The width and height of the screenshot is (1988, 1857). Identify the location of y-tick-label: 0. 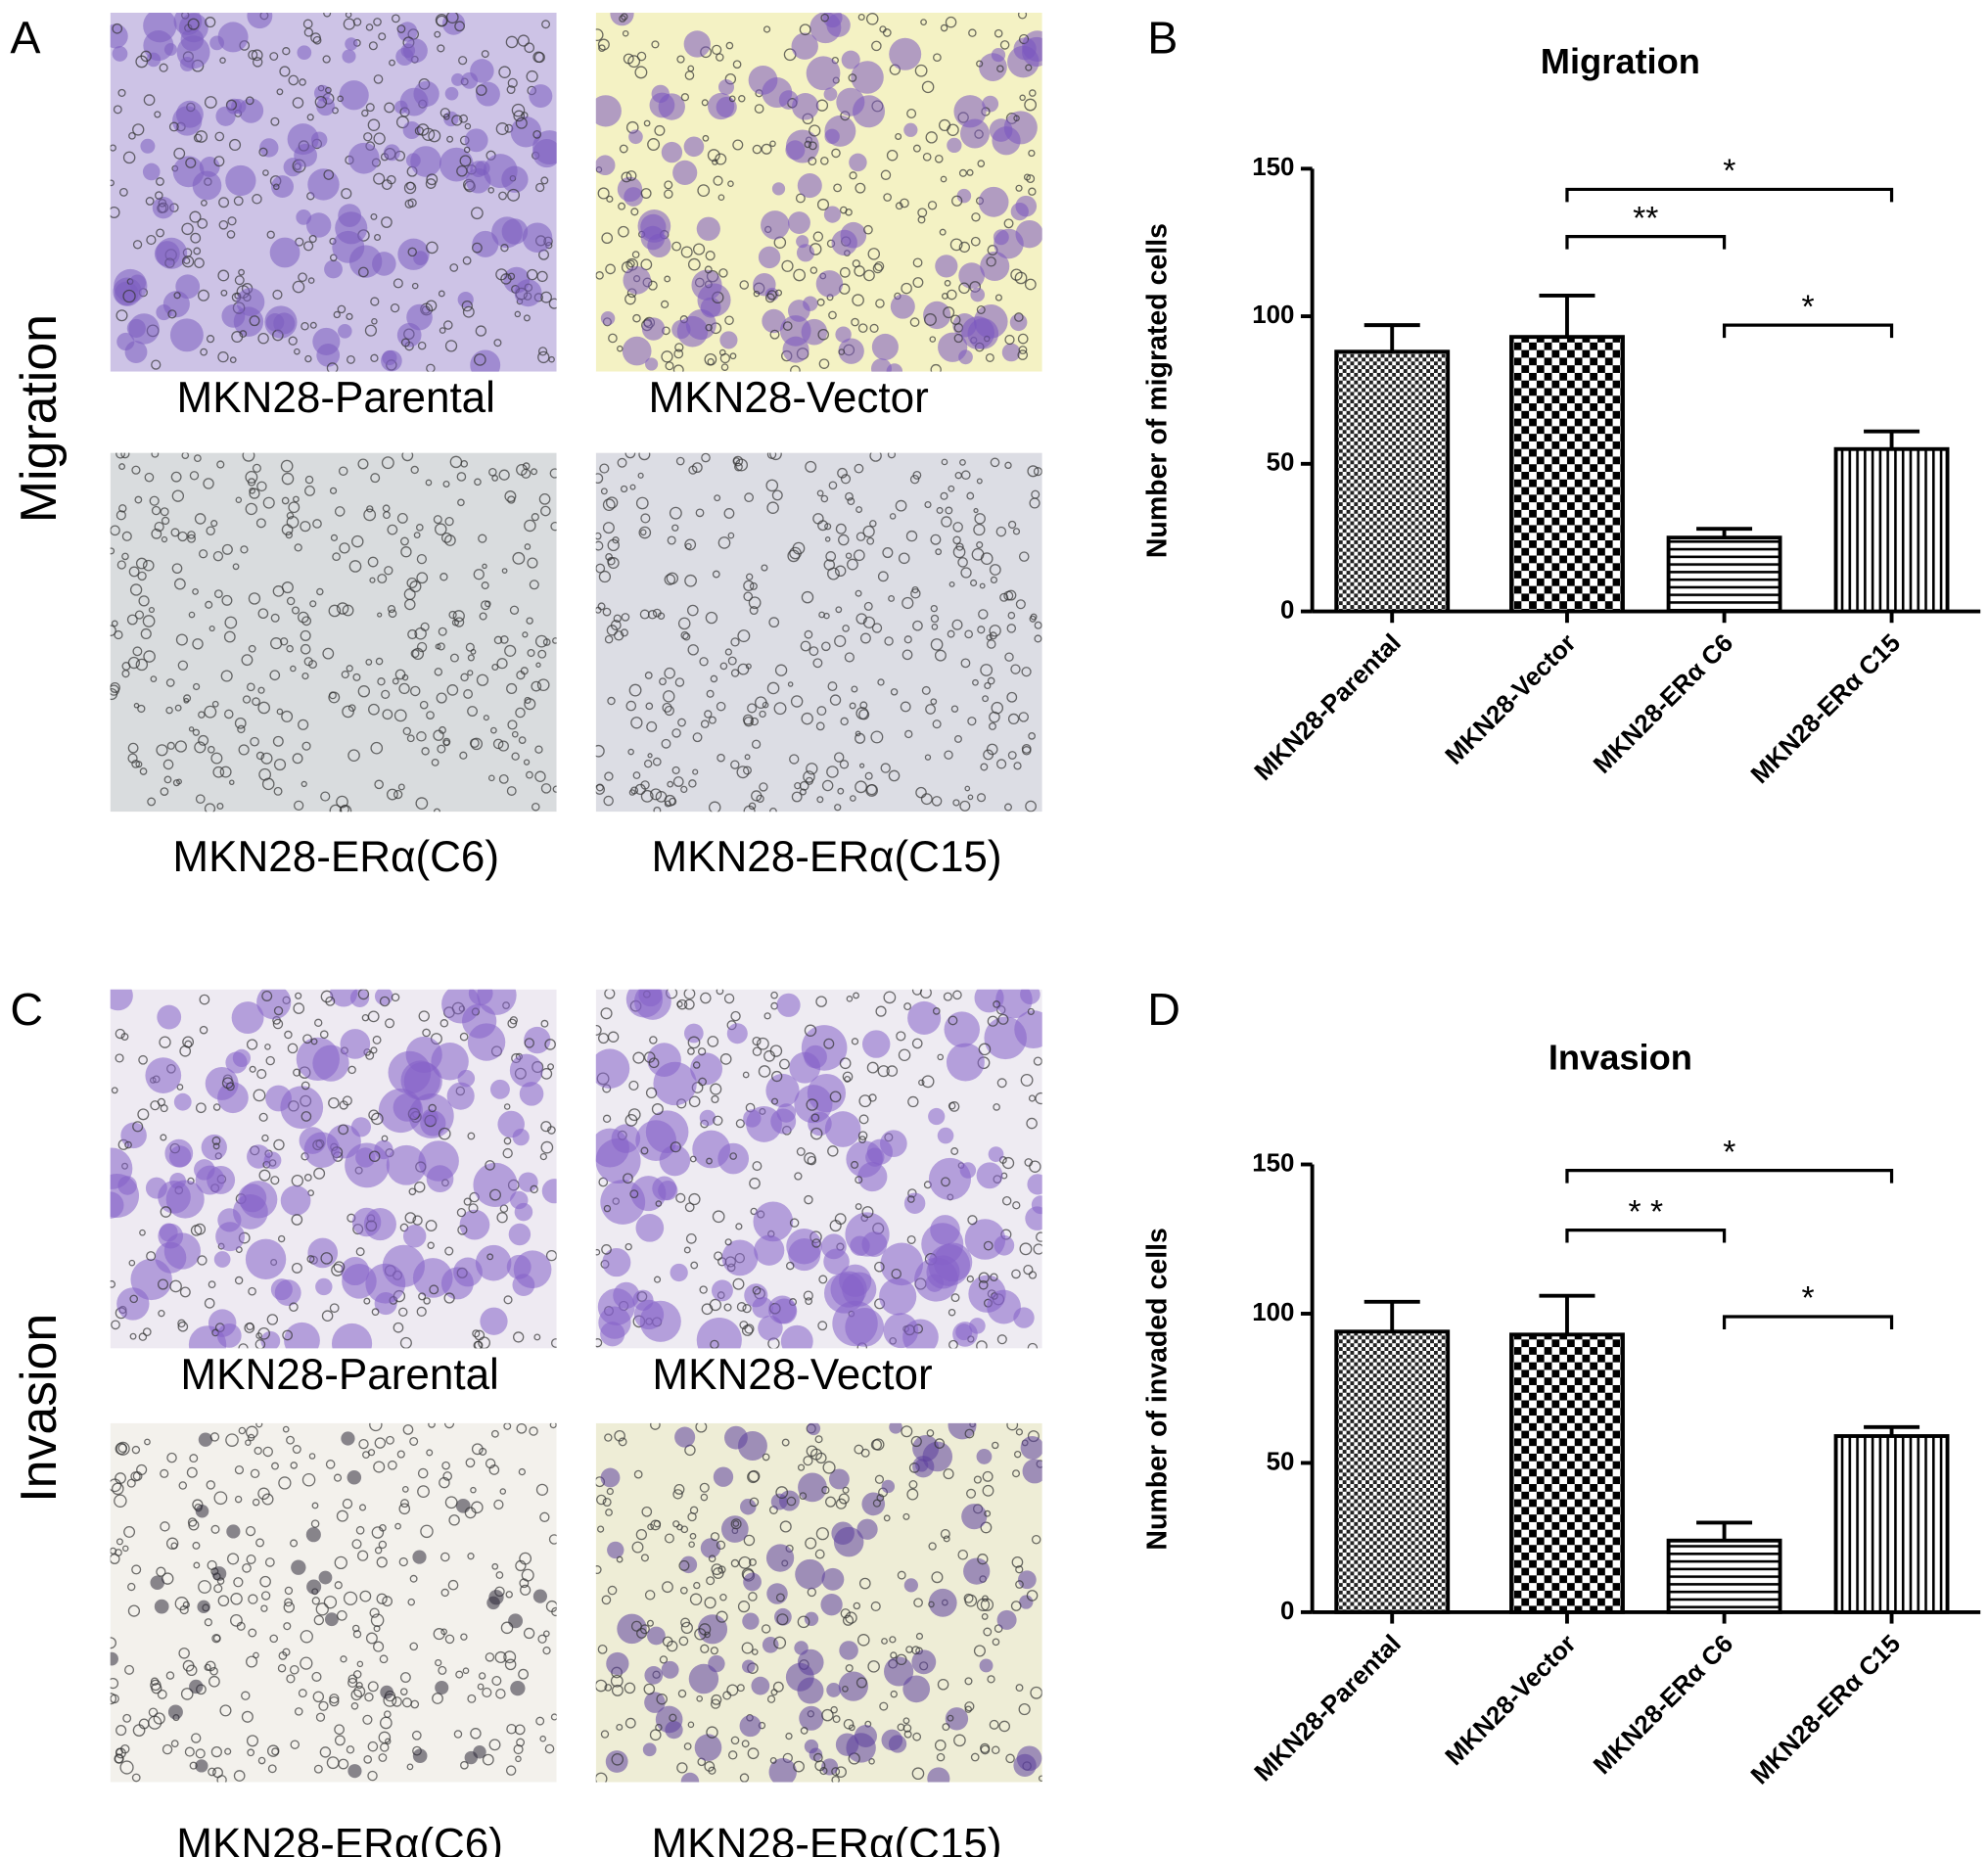
(1287, 1611).